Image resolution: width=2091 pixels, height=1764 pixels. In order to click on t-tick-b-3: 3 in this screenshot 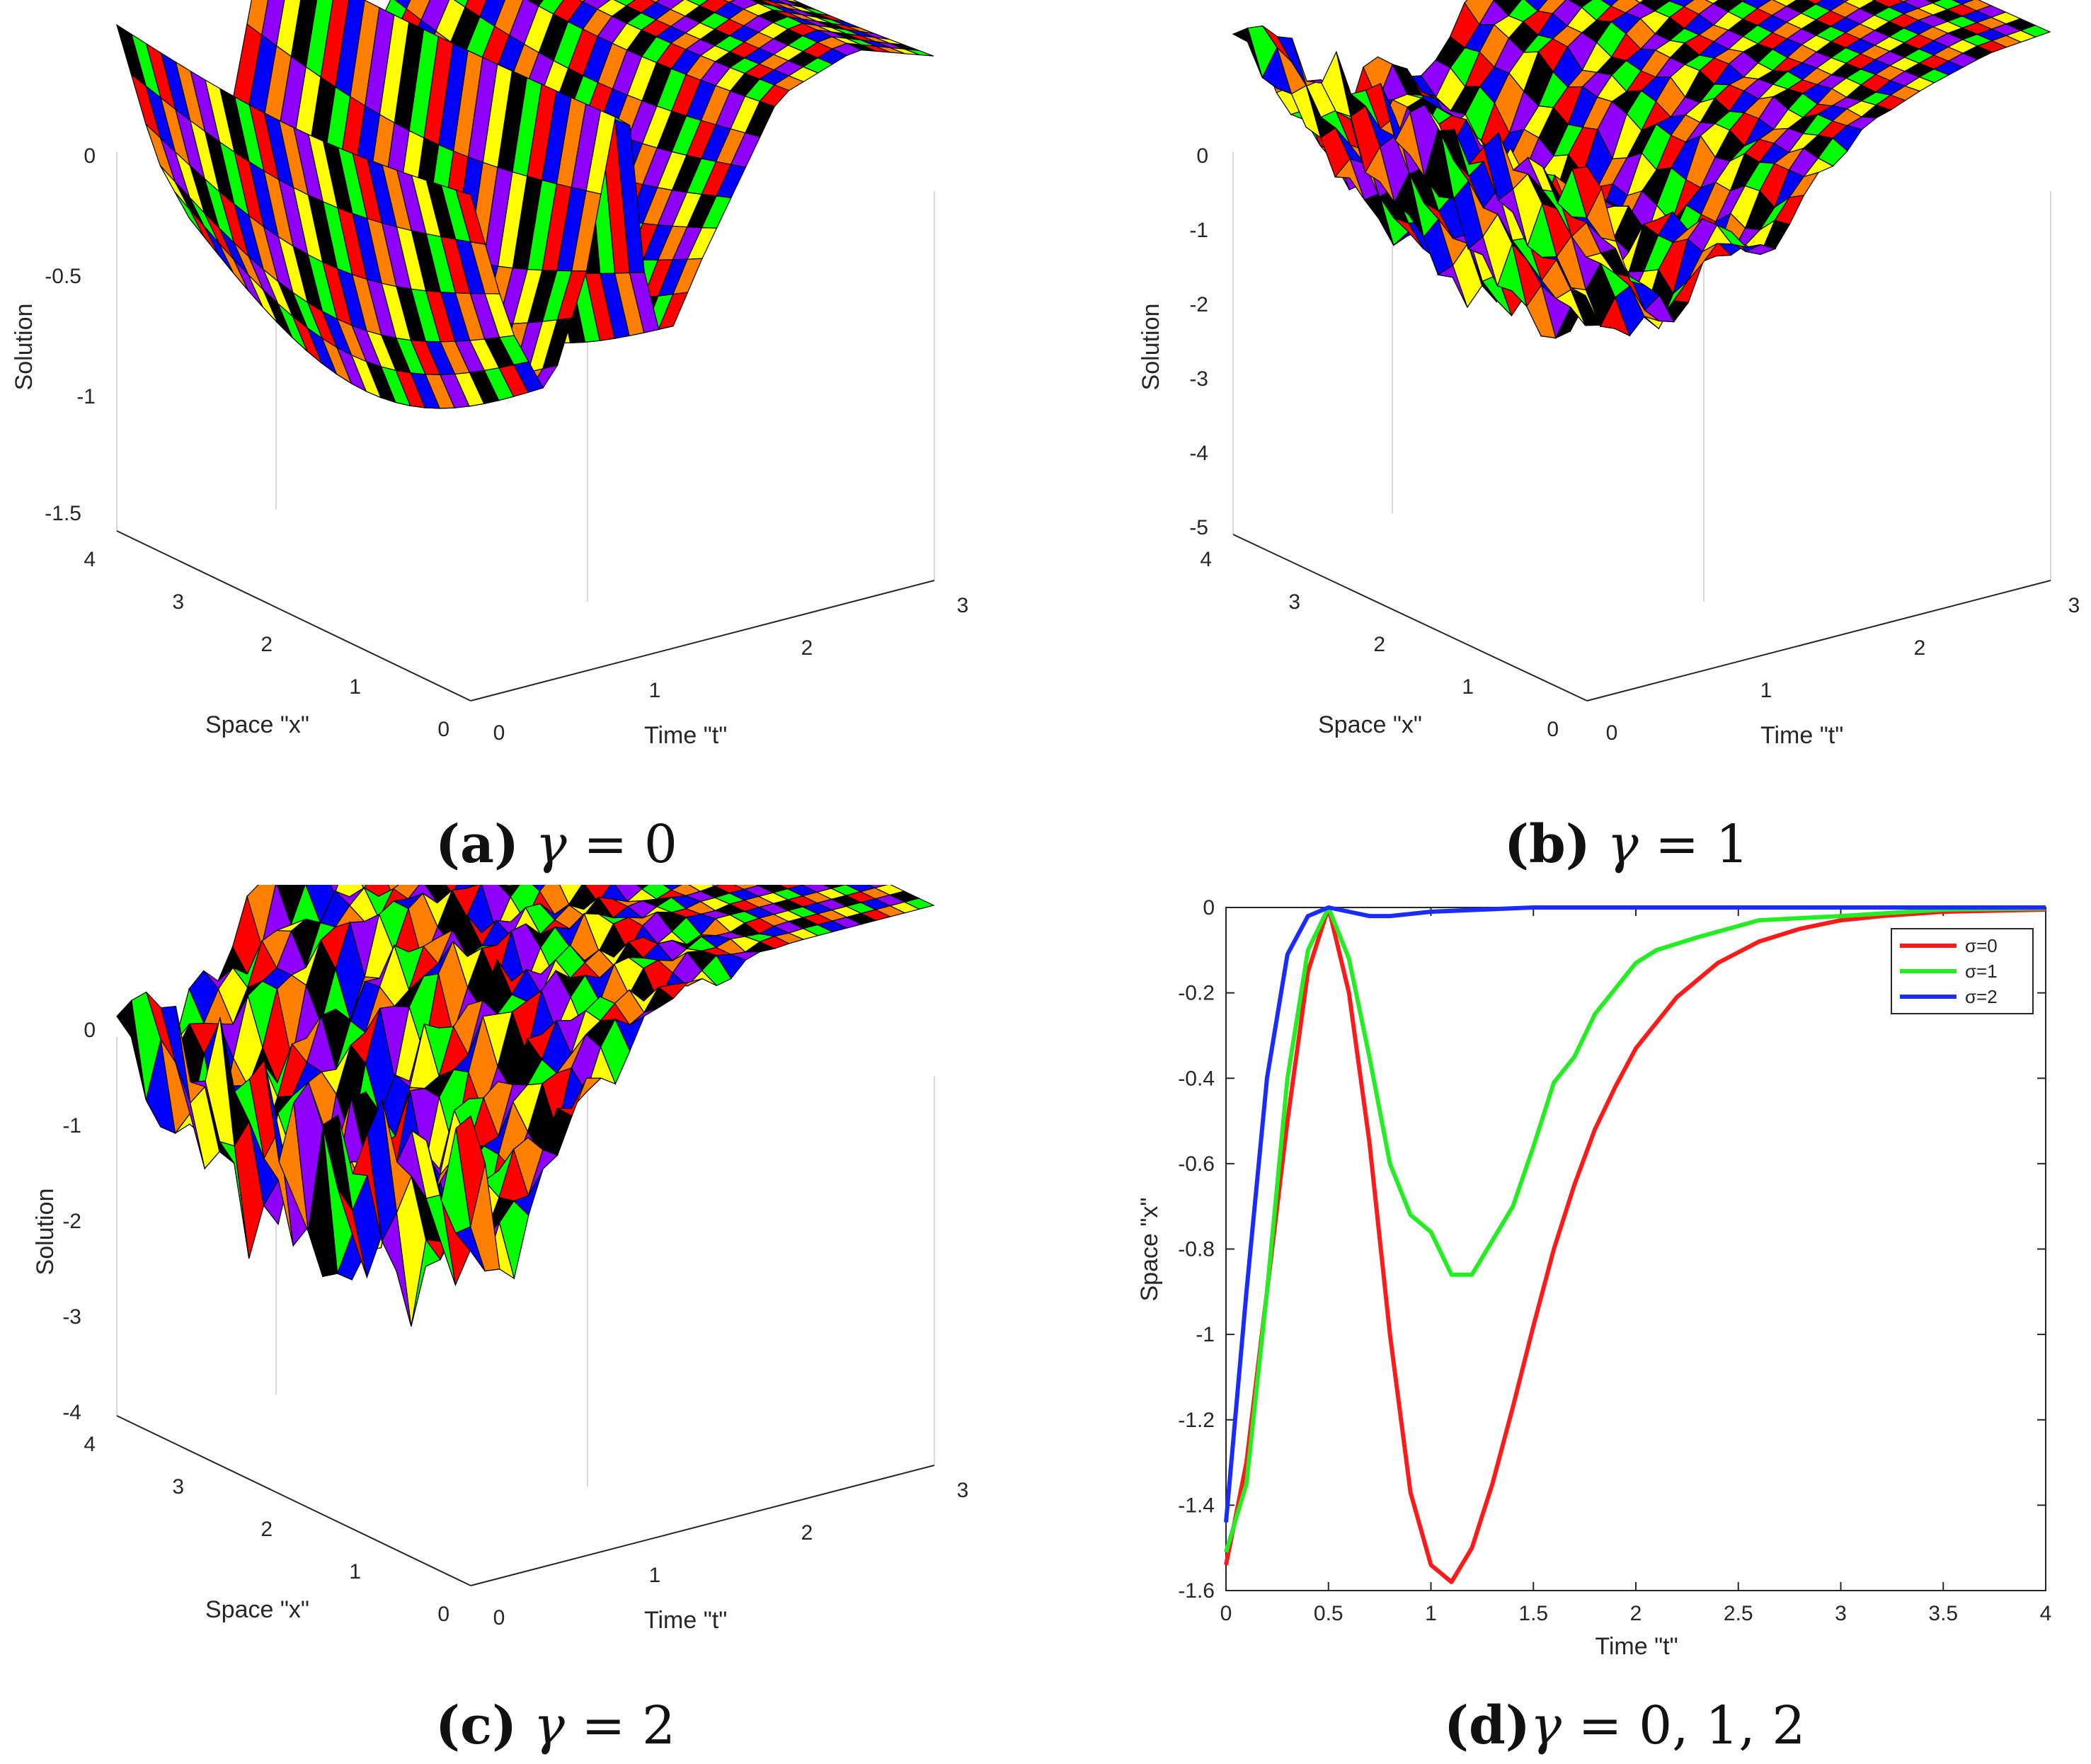, I will do `click(2074, 605)`.